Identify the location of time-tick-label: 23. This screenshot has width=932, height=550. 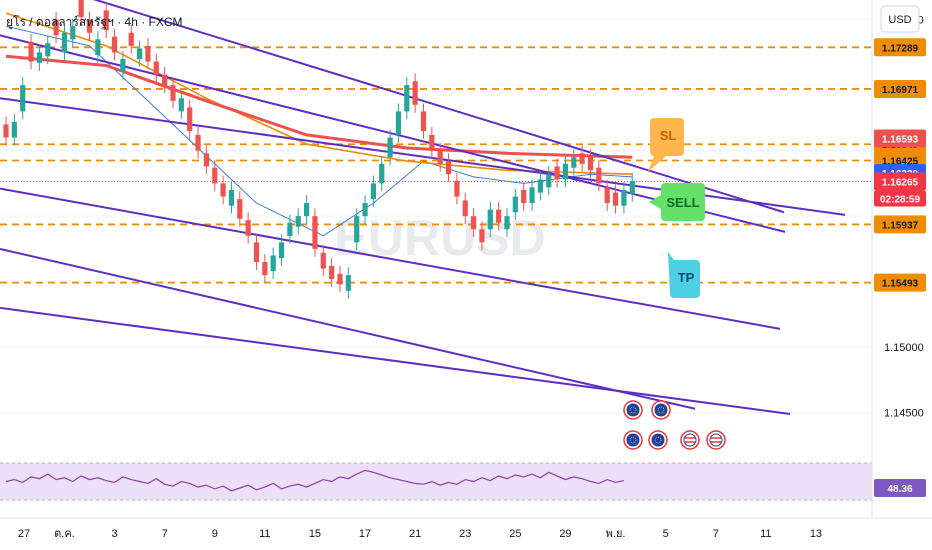
(465, 534).